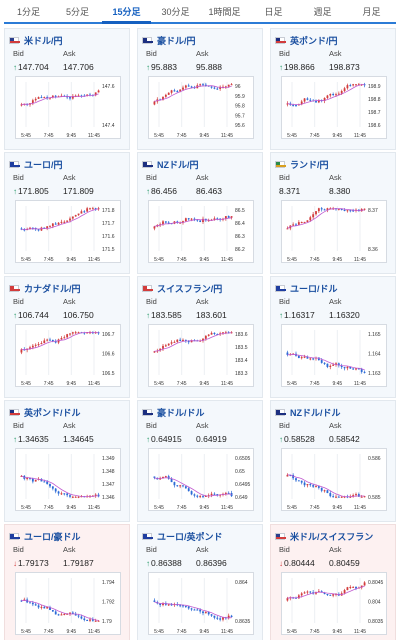 The width and height of the screenshot is (400, 640). What do you see at coordinates (332, 536) in the screenshot?
I see `pair-name-link: 米ドル/スイスフラン` at bounding box center [332, 536].